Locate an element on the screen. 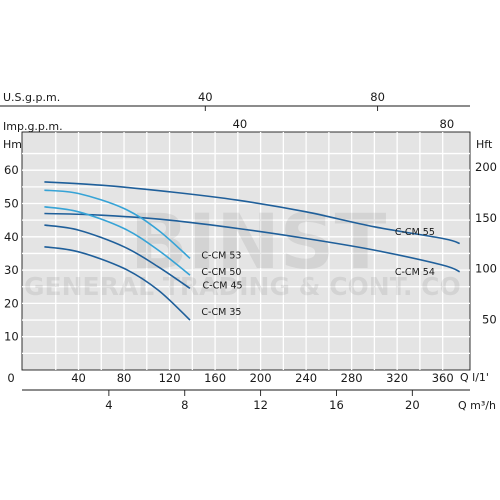 Image resolution: width=500 pixels, height=500 pixels. x-tick-label: 80 is located at coordinates (124, 378).